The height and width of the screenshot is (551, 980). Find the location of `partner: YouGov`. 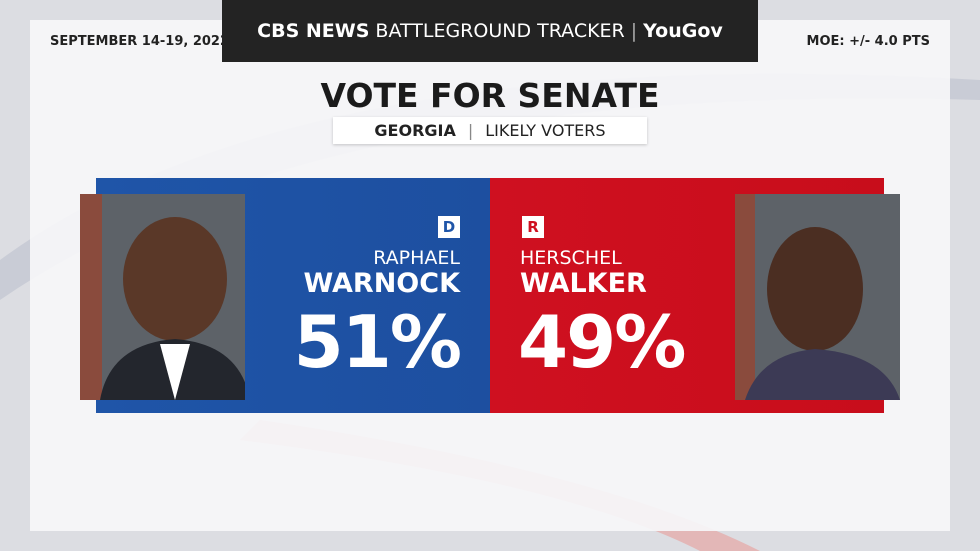

partner: YouGov is located at coordinates (683, 31).